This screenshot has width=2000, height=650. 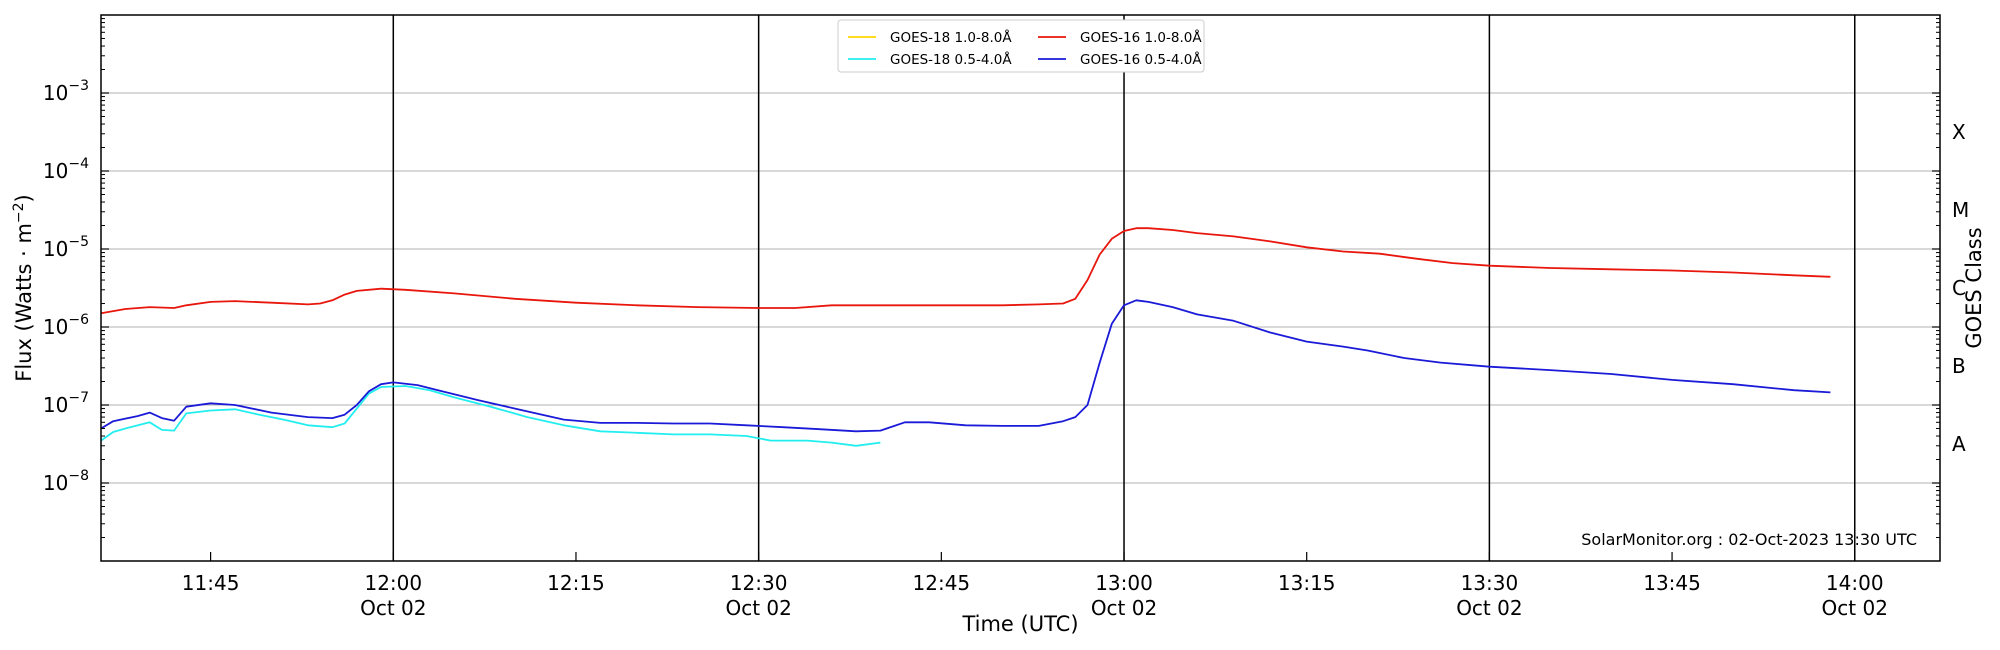 What do you see at coordinates (78, 86) in the screenshot?
I see `y-tick-exponent: −3` at bounding box center [78, 86].